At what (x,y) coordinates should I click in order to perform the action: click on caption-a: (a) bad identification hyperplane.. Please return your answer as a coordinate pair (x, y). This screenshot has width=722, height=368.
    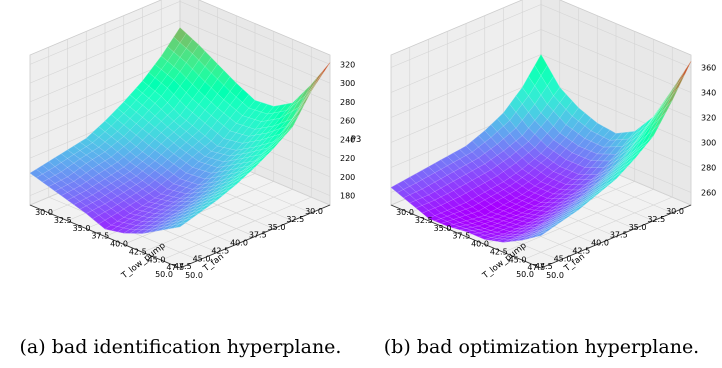
    Looking at the image, I should click on (180, 347).